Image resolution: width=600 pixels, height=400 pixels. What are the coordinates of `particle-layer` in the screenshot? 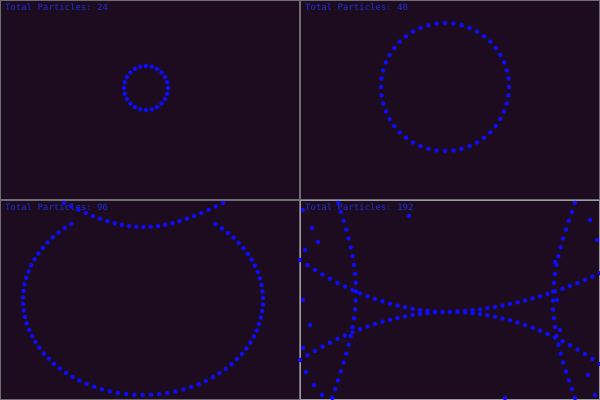 It's located at (146, 88).